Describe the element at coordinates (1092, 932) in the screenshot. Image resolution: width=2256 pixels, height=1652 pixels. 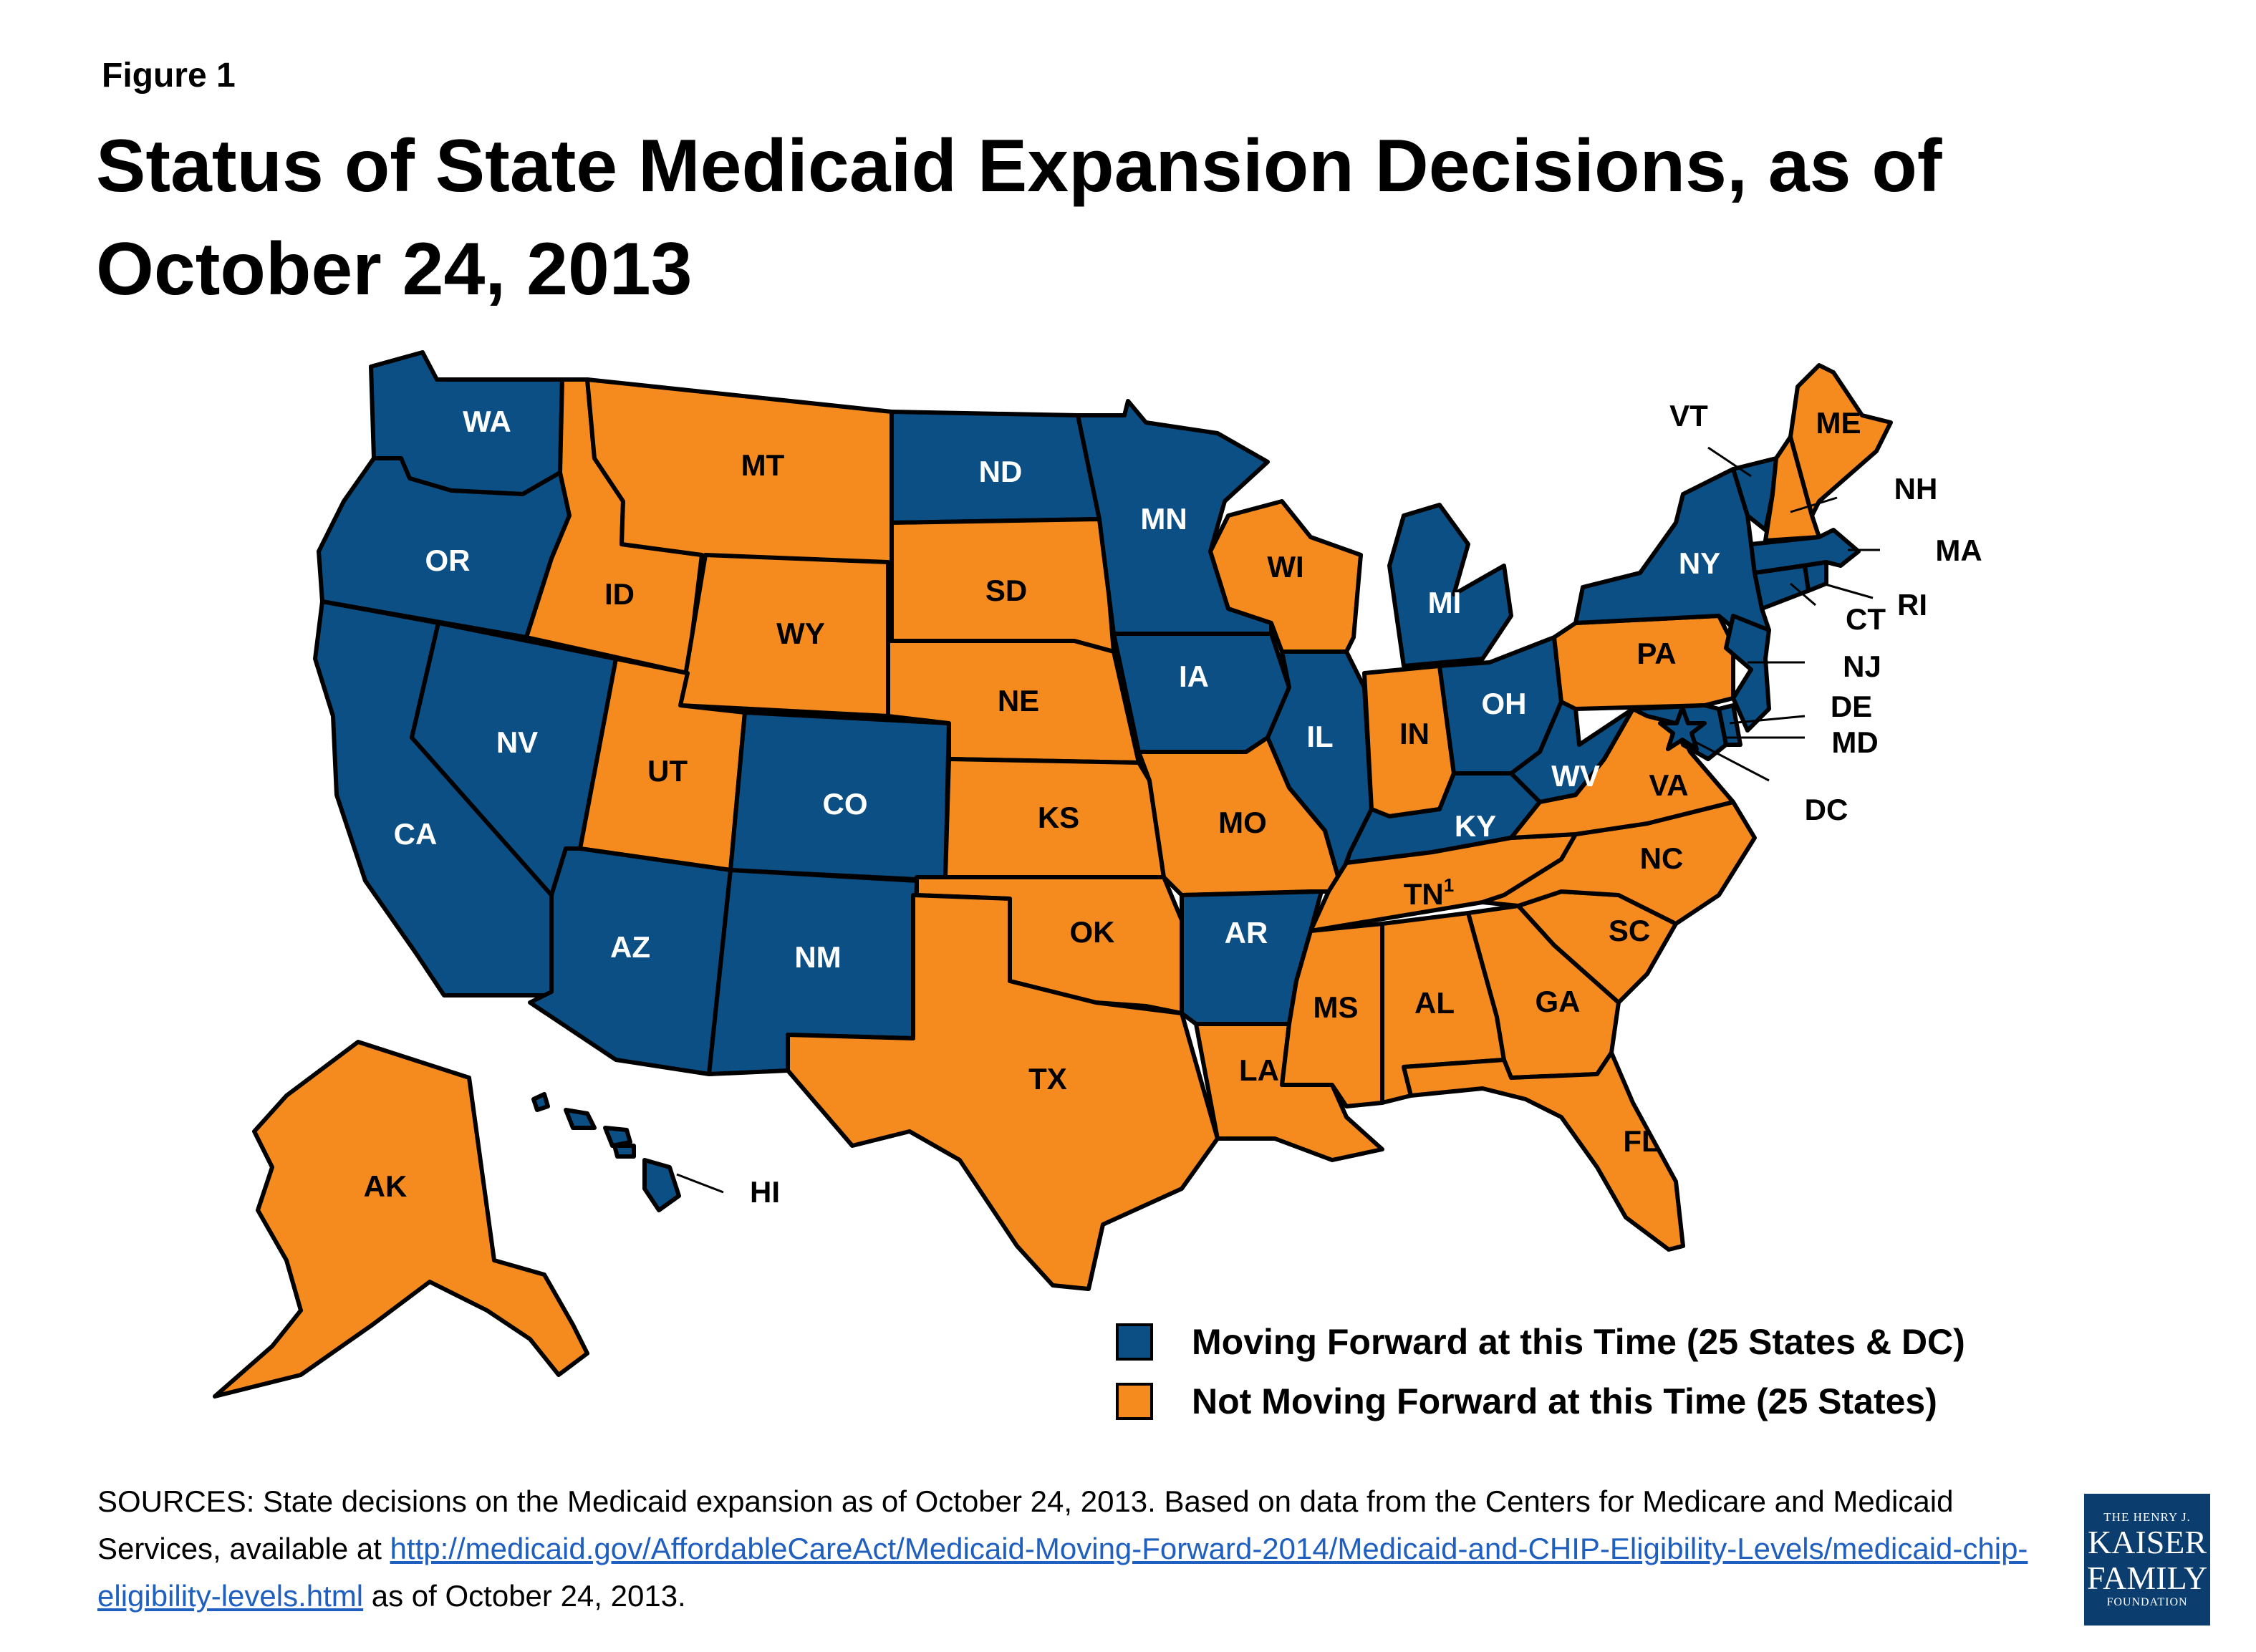
I see `state-label-ok: OK` at that location.